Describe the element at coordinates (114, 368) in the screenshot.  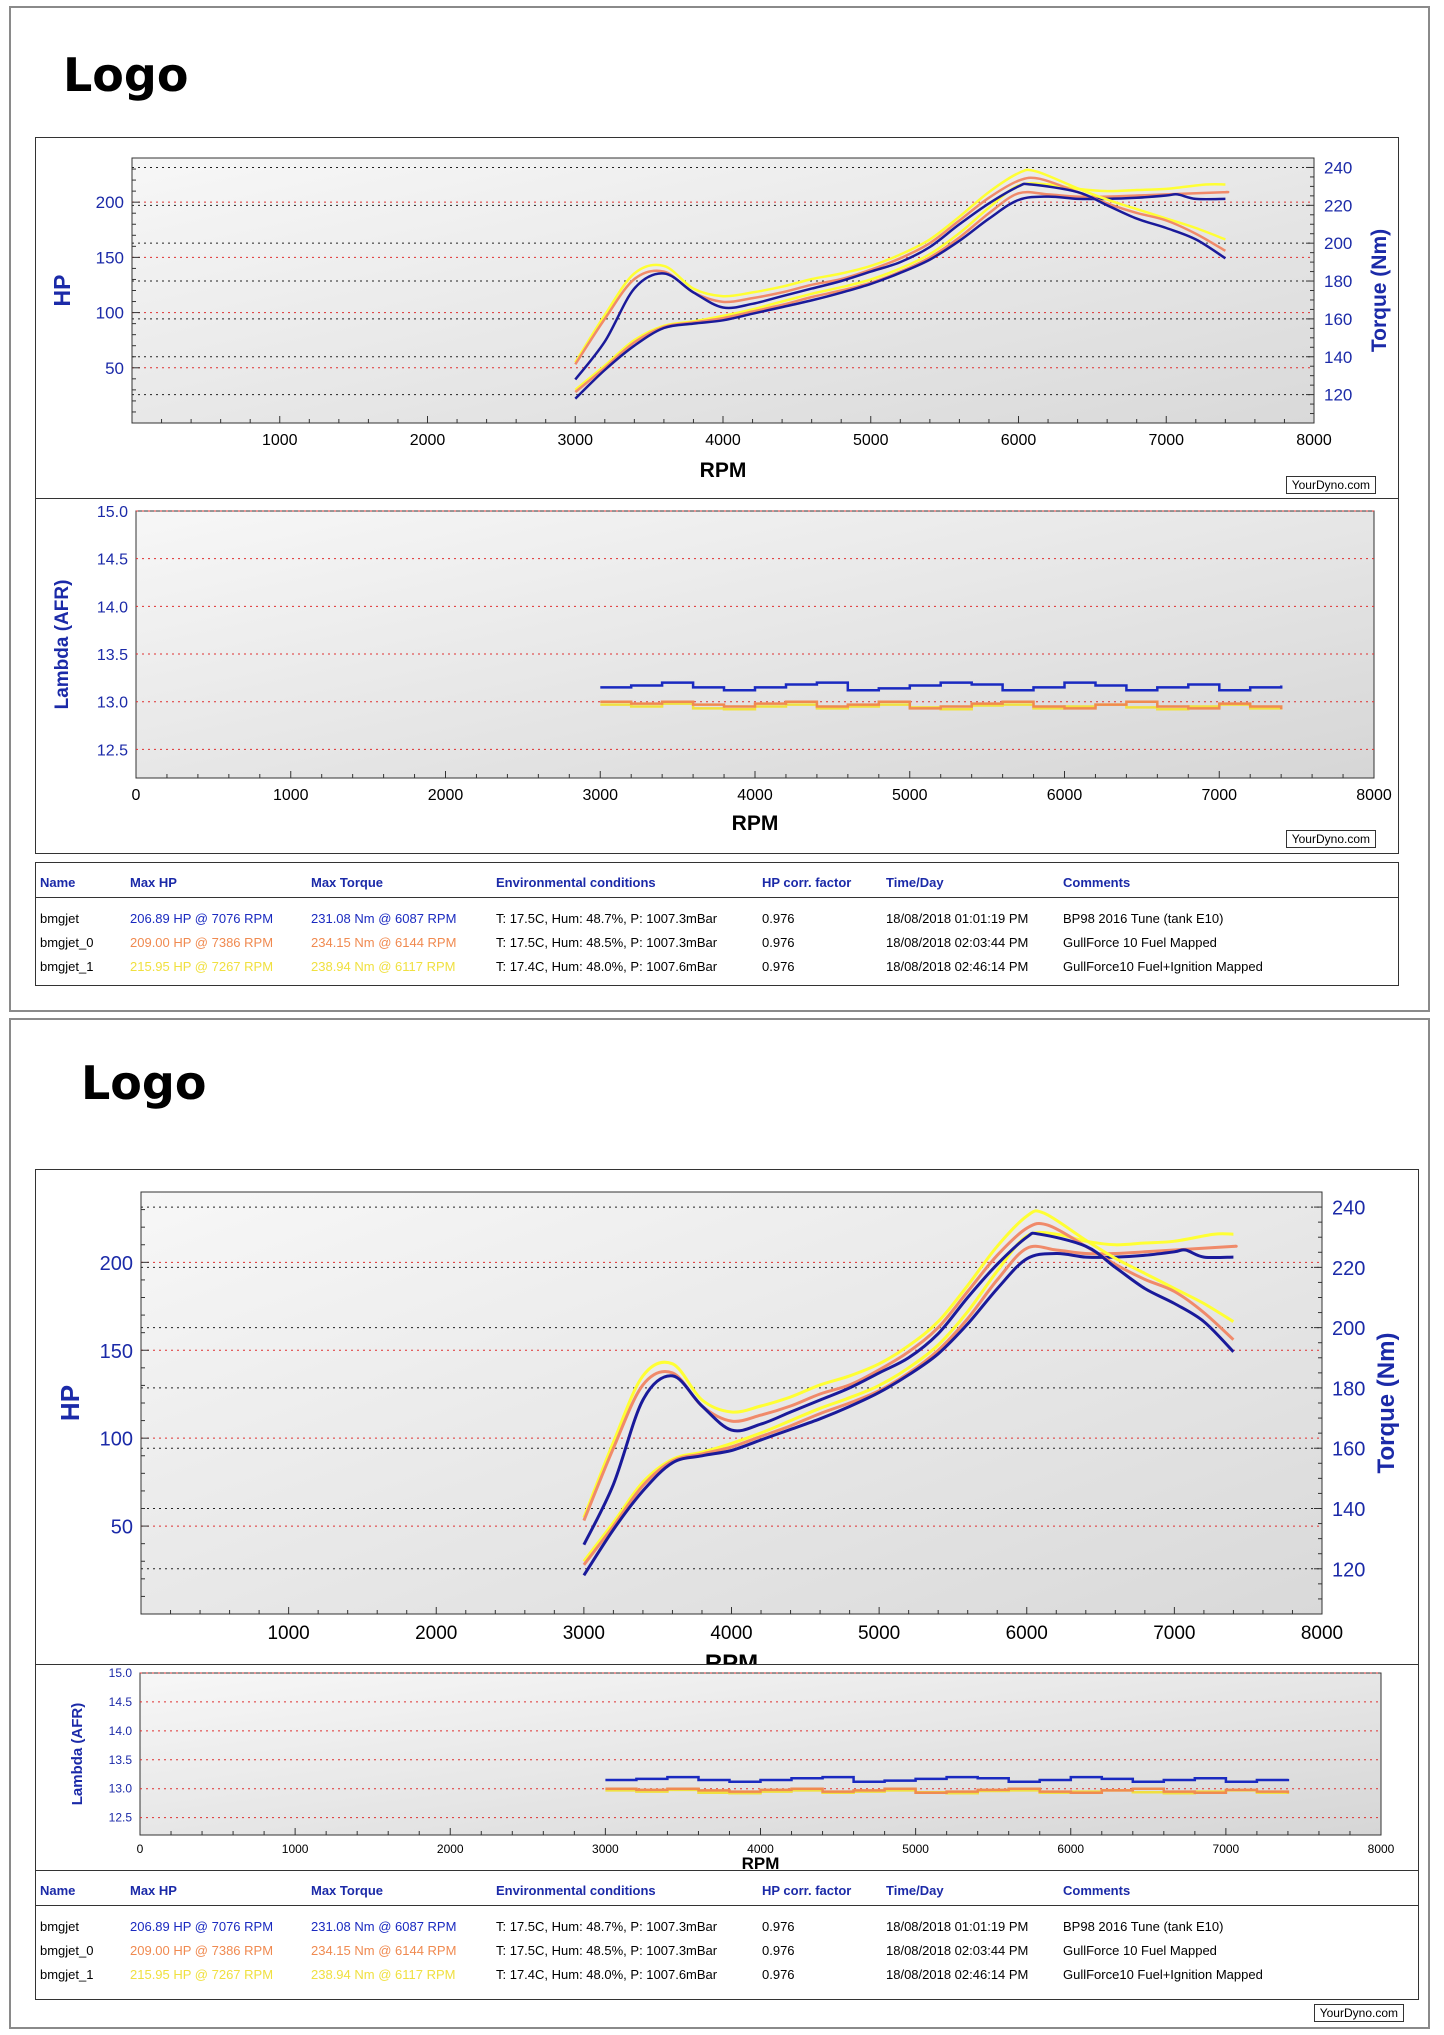
I see `hp-tick-label: 50` at that location.